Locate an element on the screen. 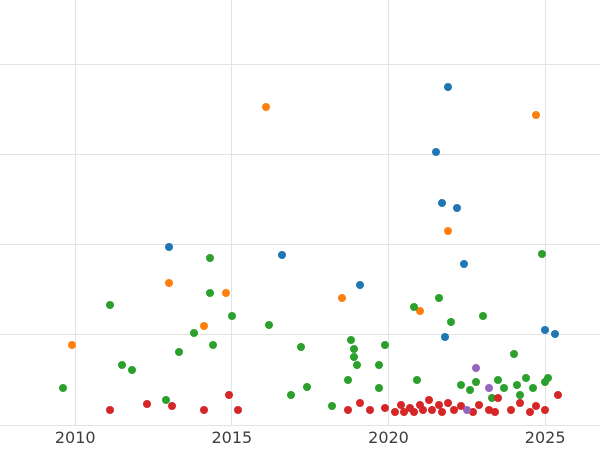 This screenshot has width=600, height=450. x-tick-label: 2025 is located at coordinates (545, 437).